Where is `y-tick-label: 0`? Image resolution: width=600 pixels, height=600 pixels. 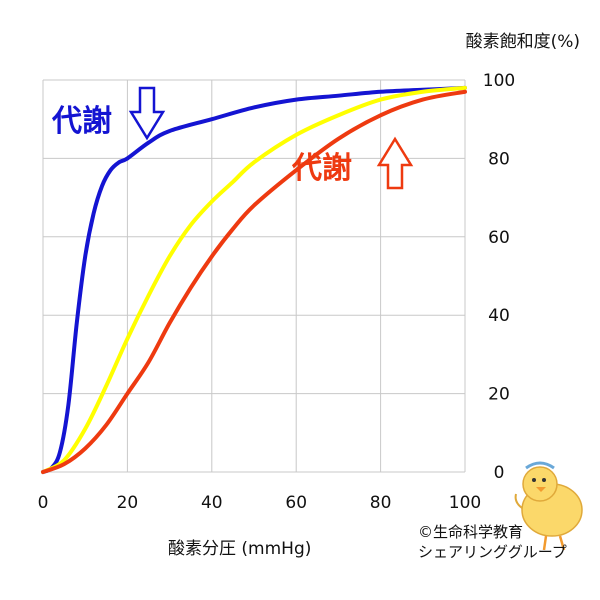
y-tick-label: 0 is located at coordinates (499, 473).